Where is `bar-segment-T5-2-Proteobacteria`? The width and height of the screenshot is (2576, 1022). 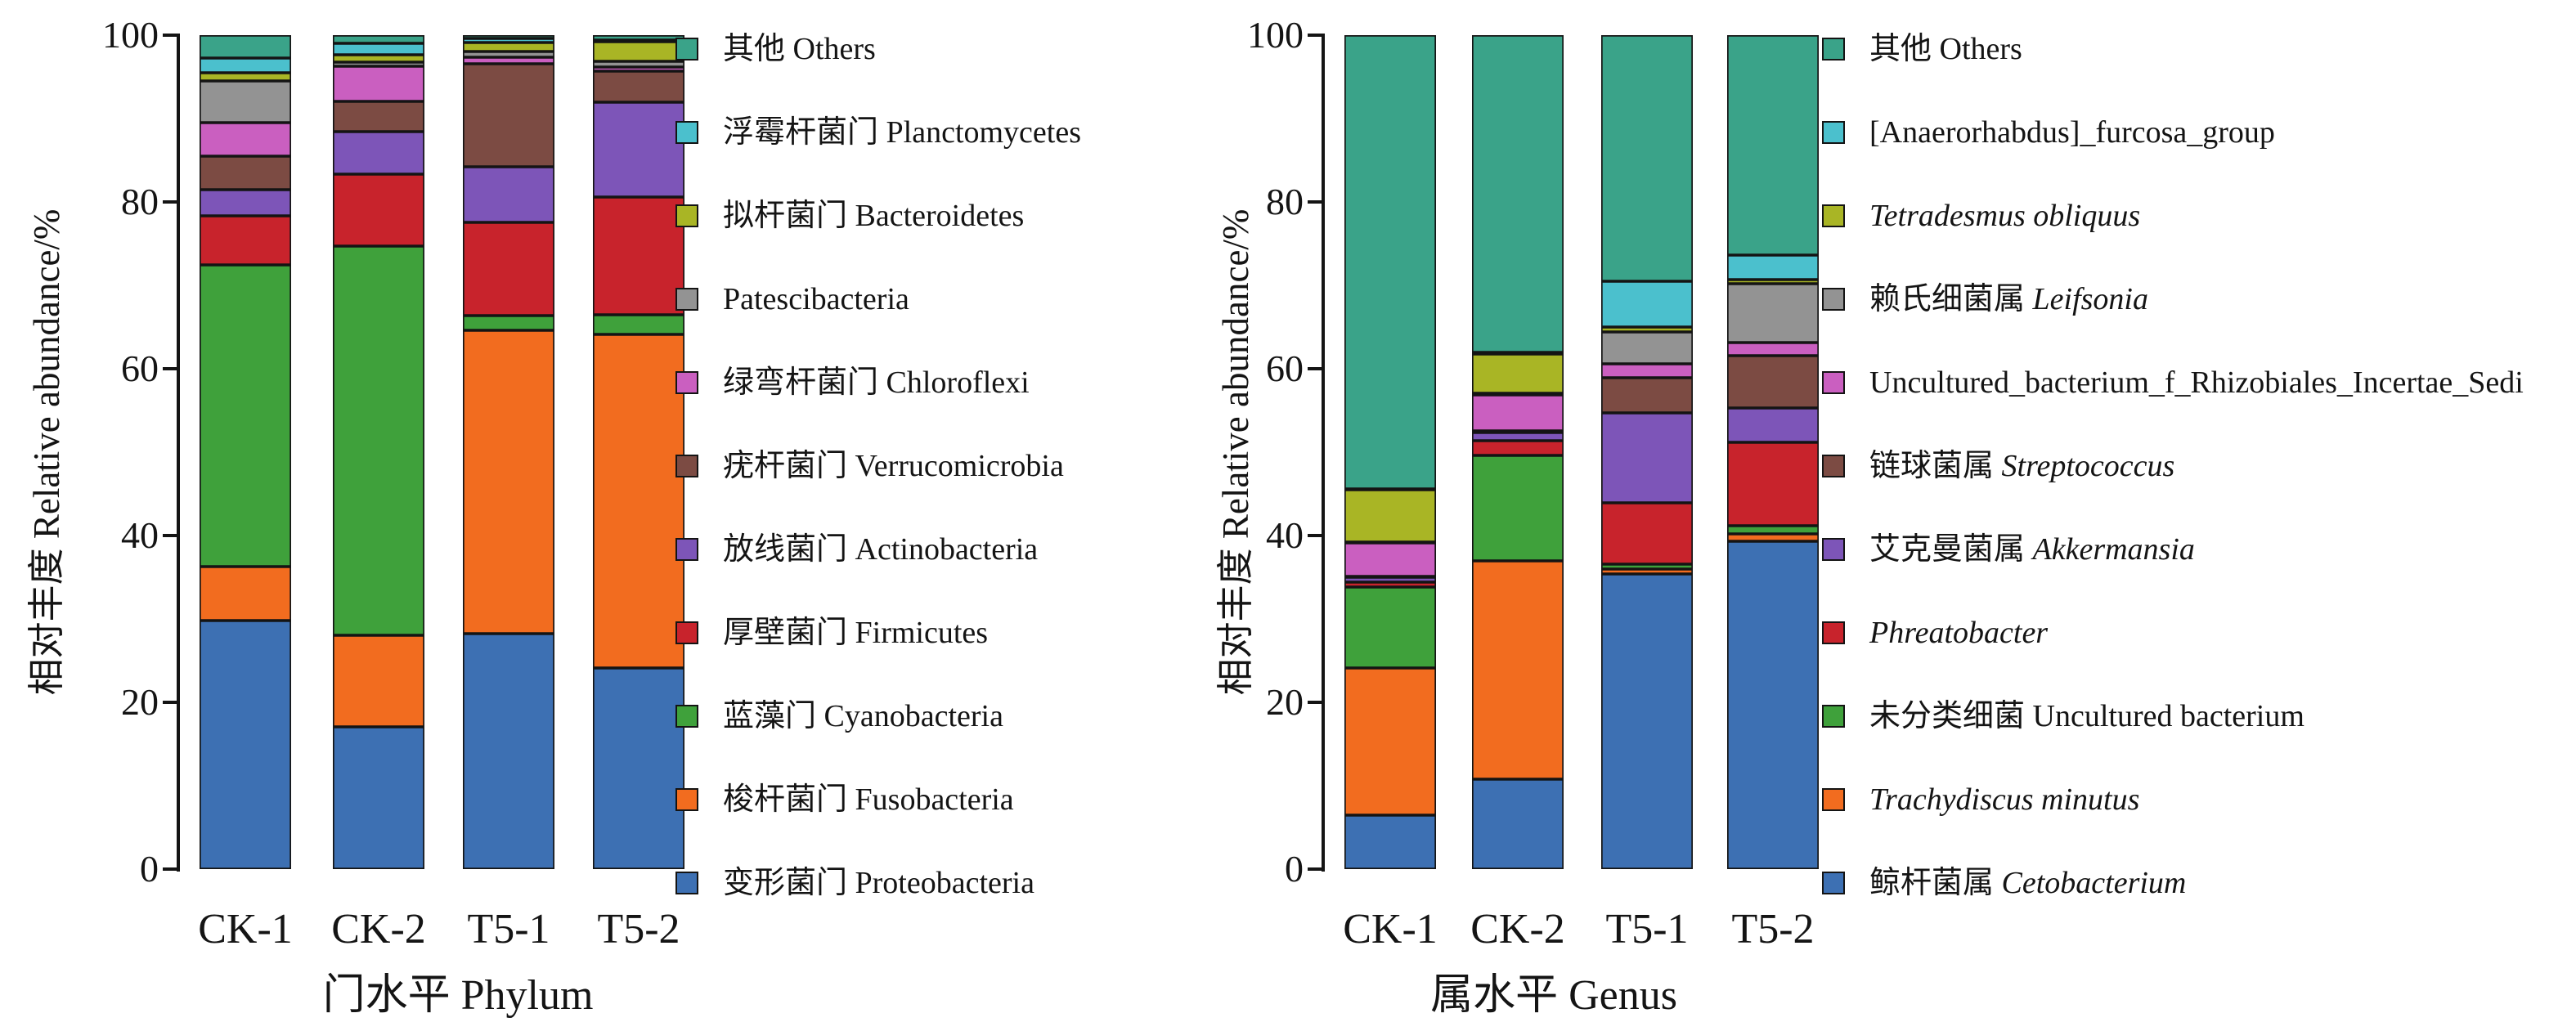
bar-segment-T5-2-Proteobacteria is located at coordinates (638, 769).